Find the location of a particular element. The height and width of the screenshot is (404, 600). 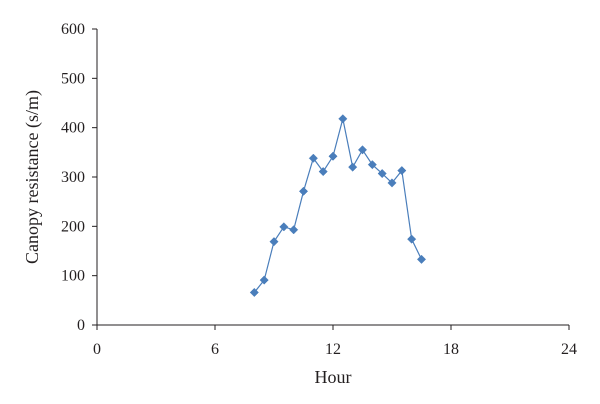

y-tick-label: 200 is located at coordinates (73, 226).